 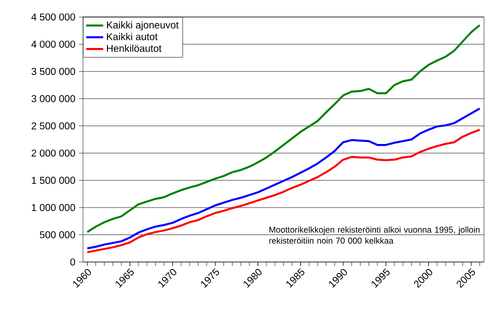 I want to click on annotation: Moottorikelkkojen rekisteröinti alkoi vuonna 1995, jolloin rekisteröitiin noin 70 000 kelkkaa, so click(x=374, y=235).